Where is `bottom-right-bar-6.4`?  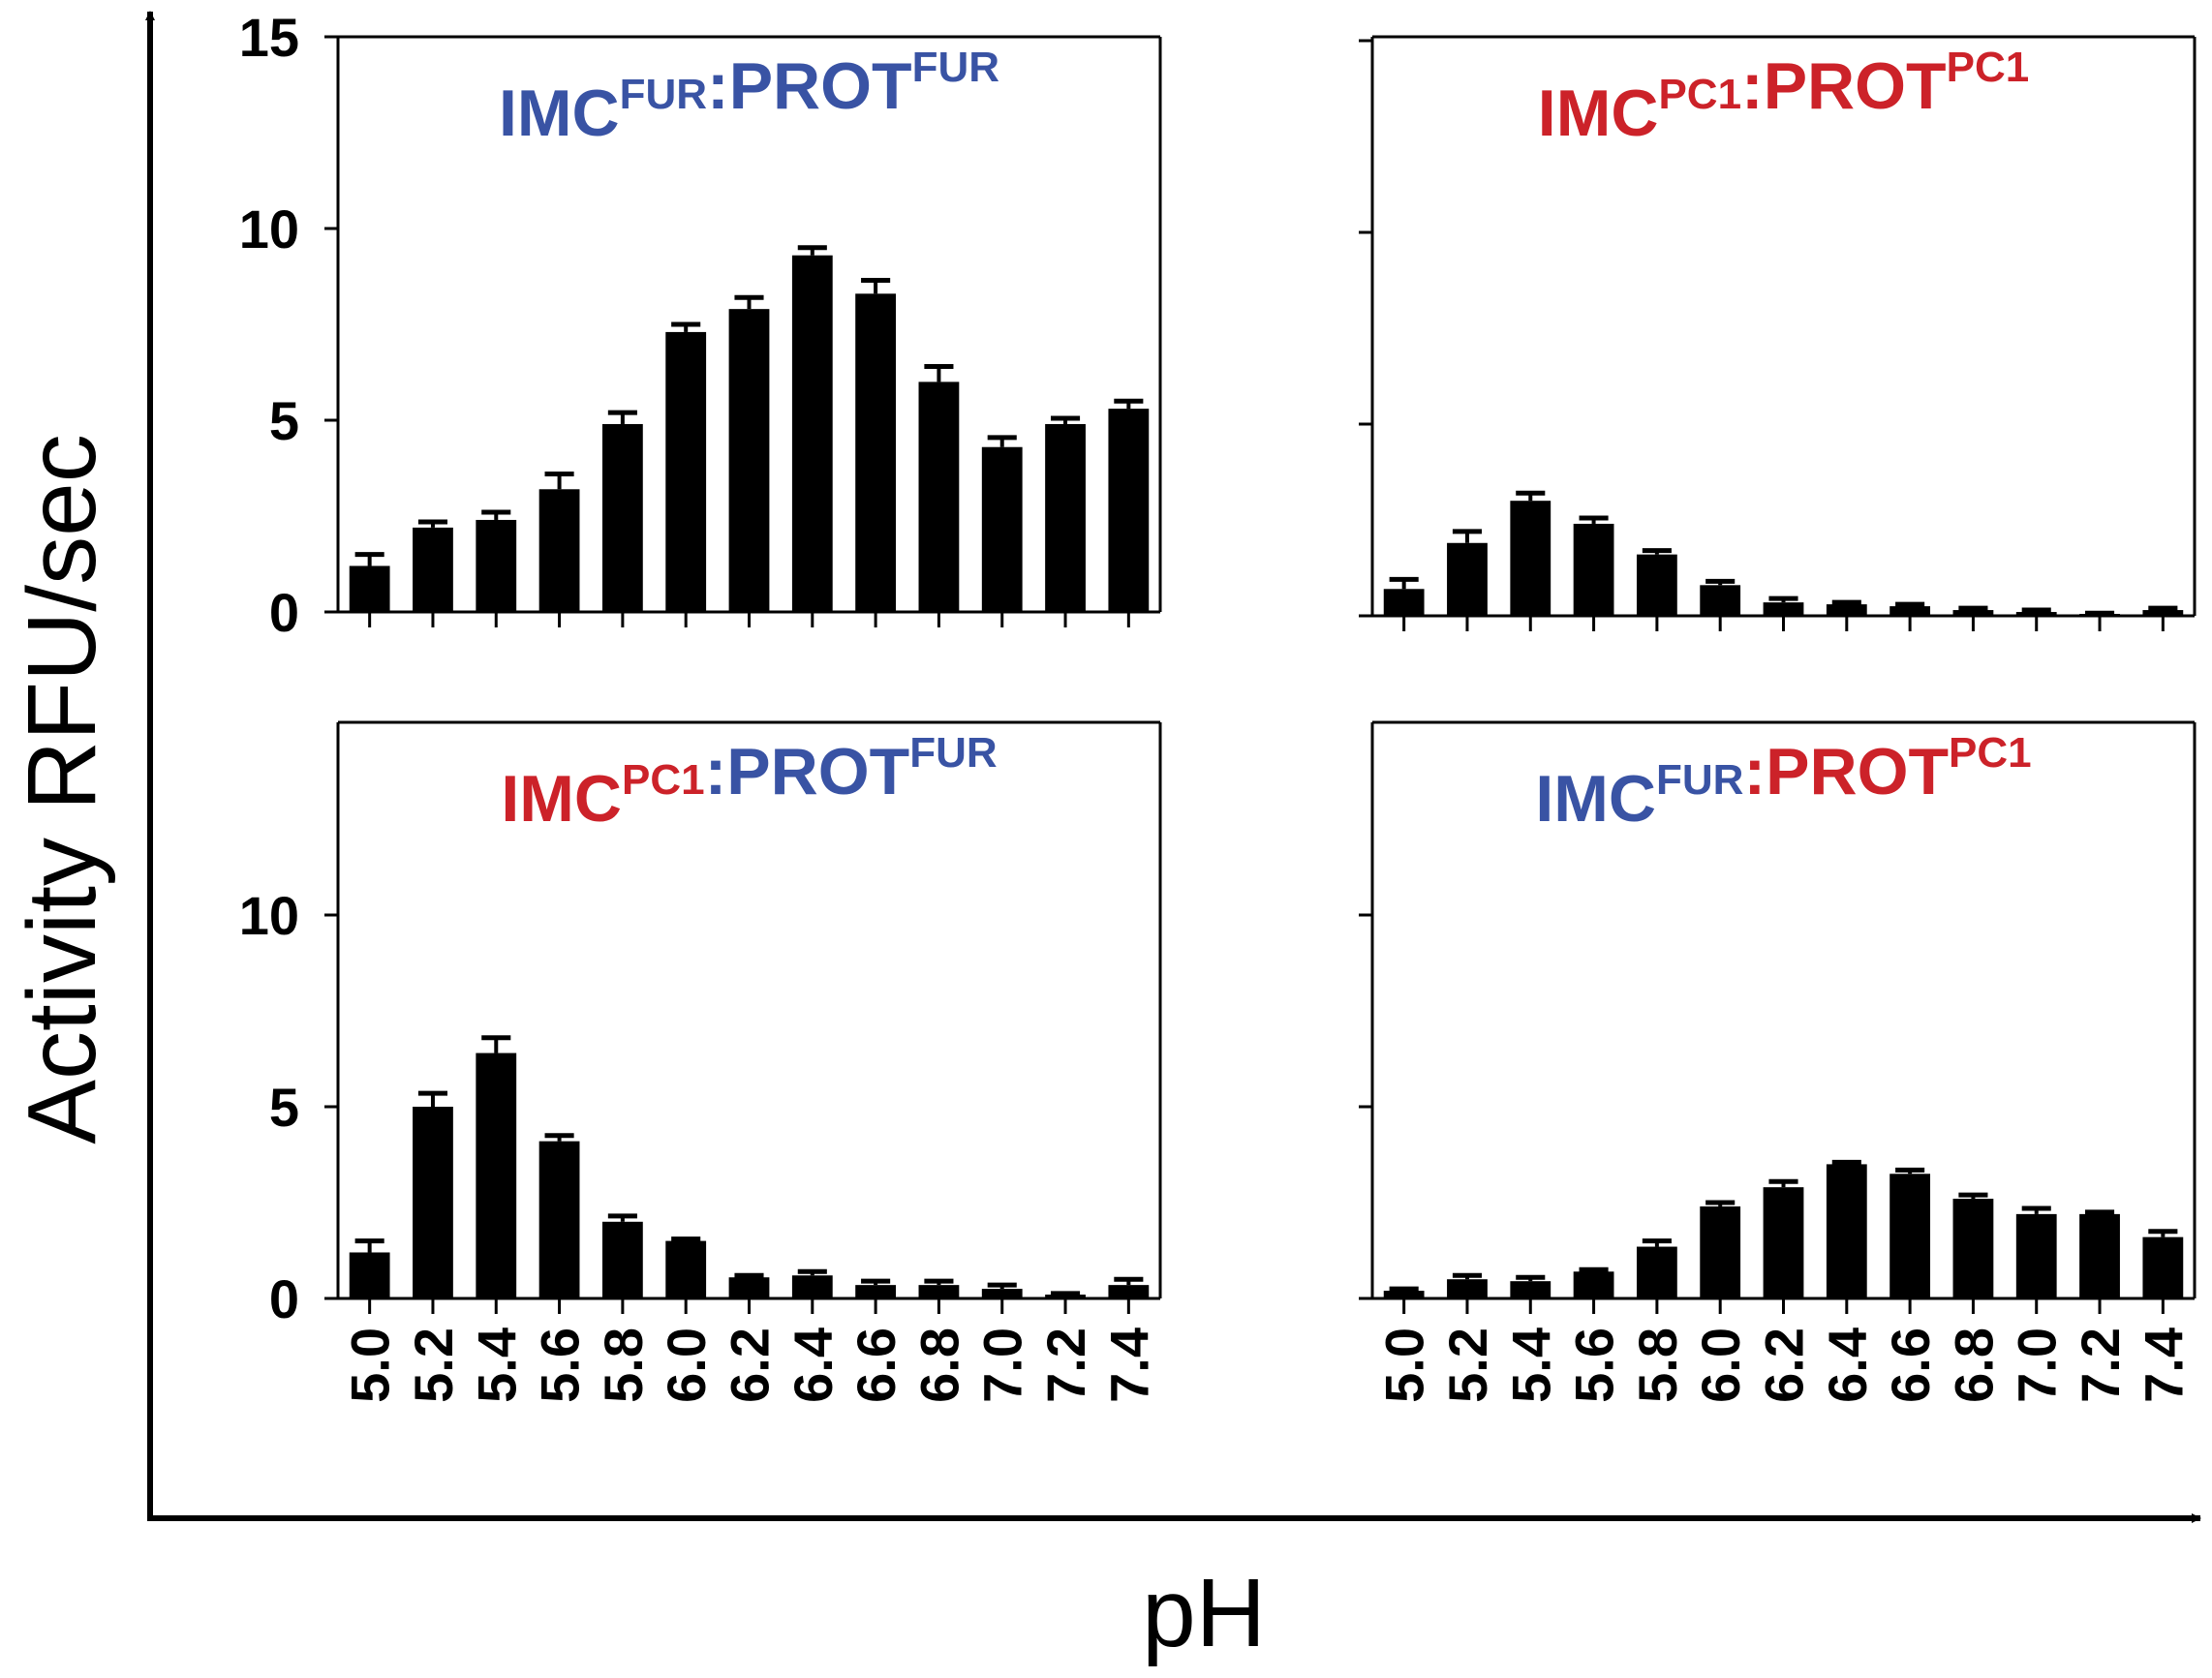
bottom-right-bar-6.4 is located at coordinates (1847, 1231).